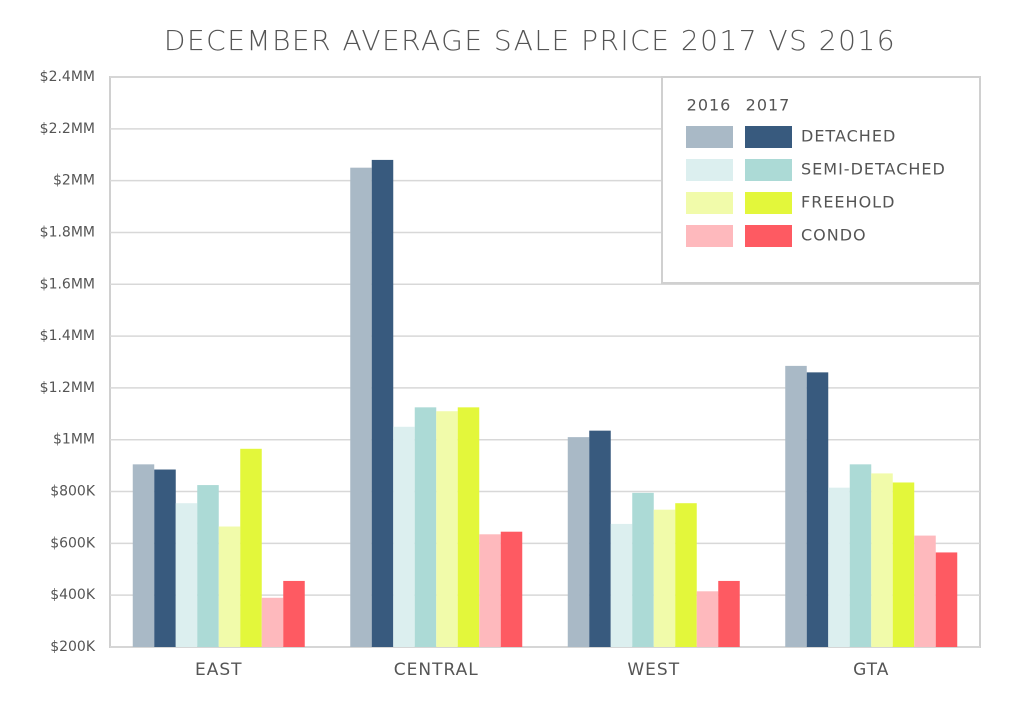  What do you see at coordinates (834, 235) in the screenshot?
I see `legend-label: CONDO` at bounding box center [834, 235].